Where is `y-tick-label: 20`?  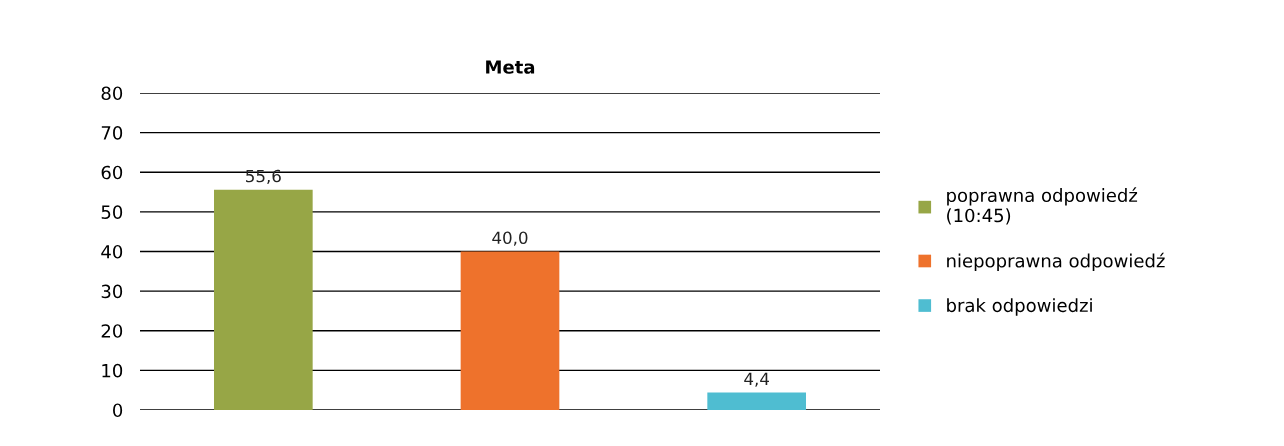
y-tick-label: 20 is located at coordinates (112, 331).